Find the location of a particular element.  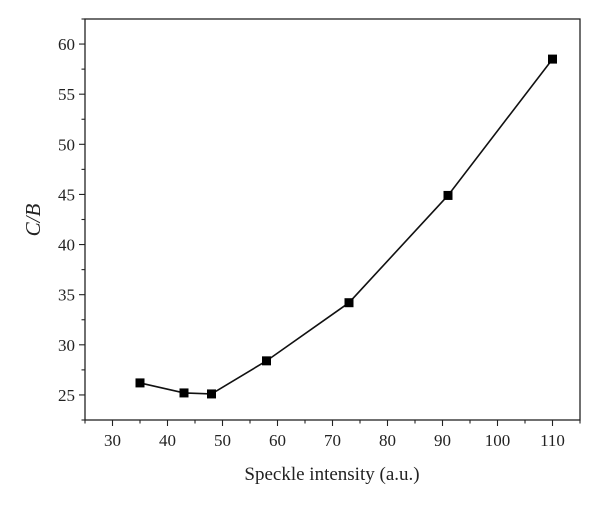

y-axis: 25 30 35 40 45 50 55 60 is located at coordinates (71, 219).